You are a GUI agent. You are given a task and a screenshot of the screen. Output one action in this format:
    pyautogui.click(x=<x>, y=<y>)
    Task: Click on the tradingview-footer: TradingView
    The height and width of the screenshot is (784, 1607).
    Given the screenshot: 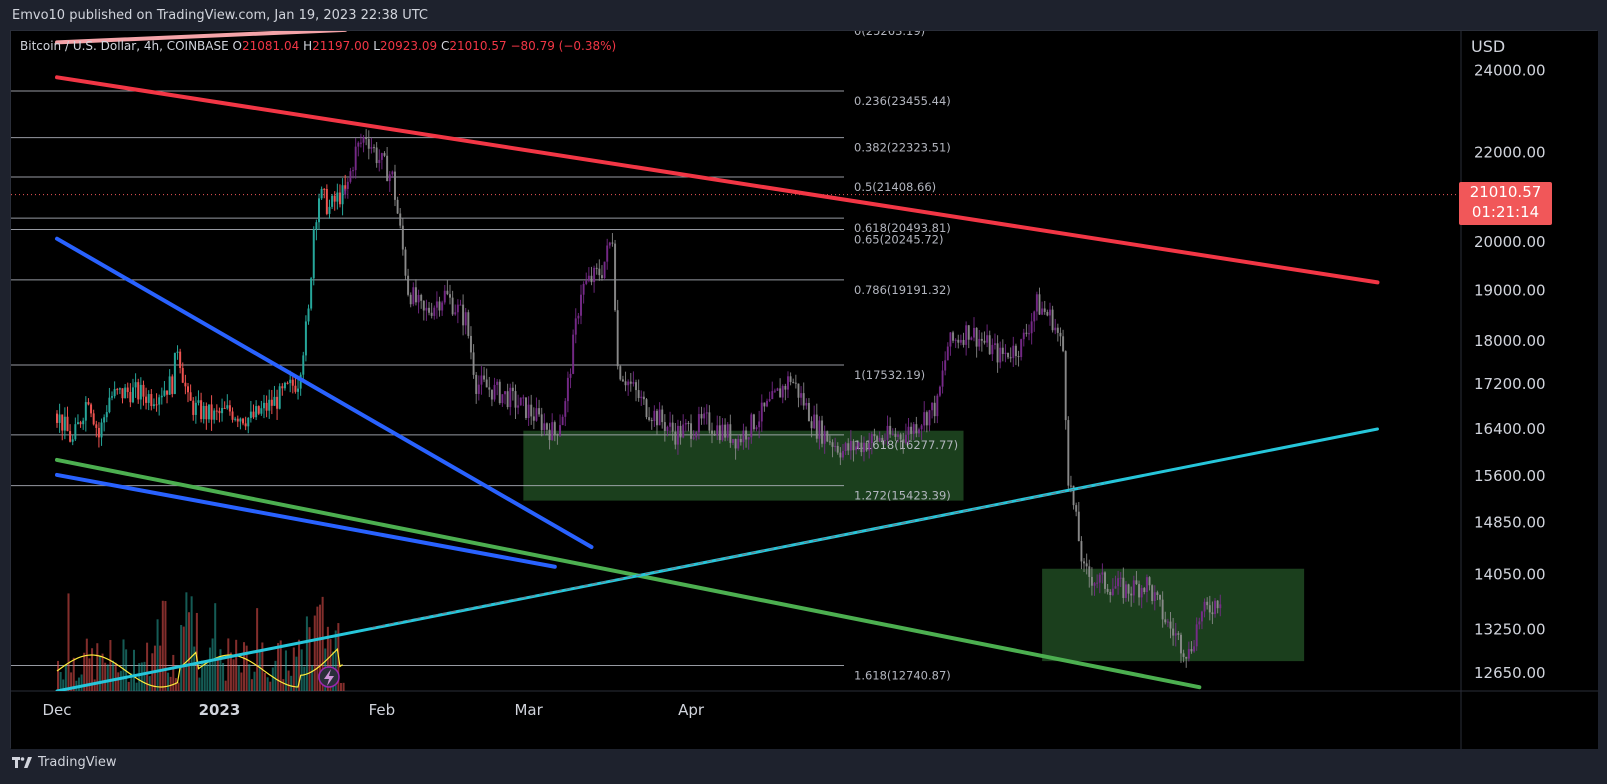 What is the action you would take?
    pyautogui.click(x=64, y=762)
    